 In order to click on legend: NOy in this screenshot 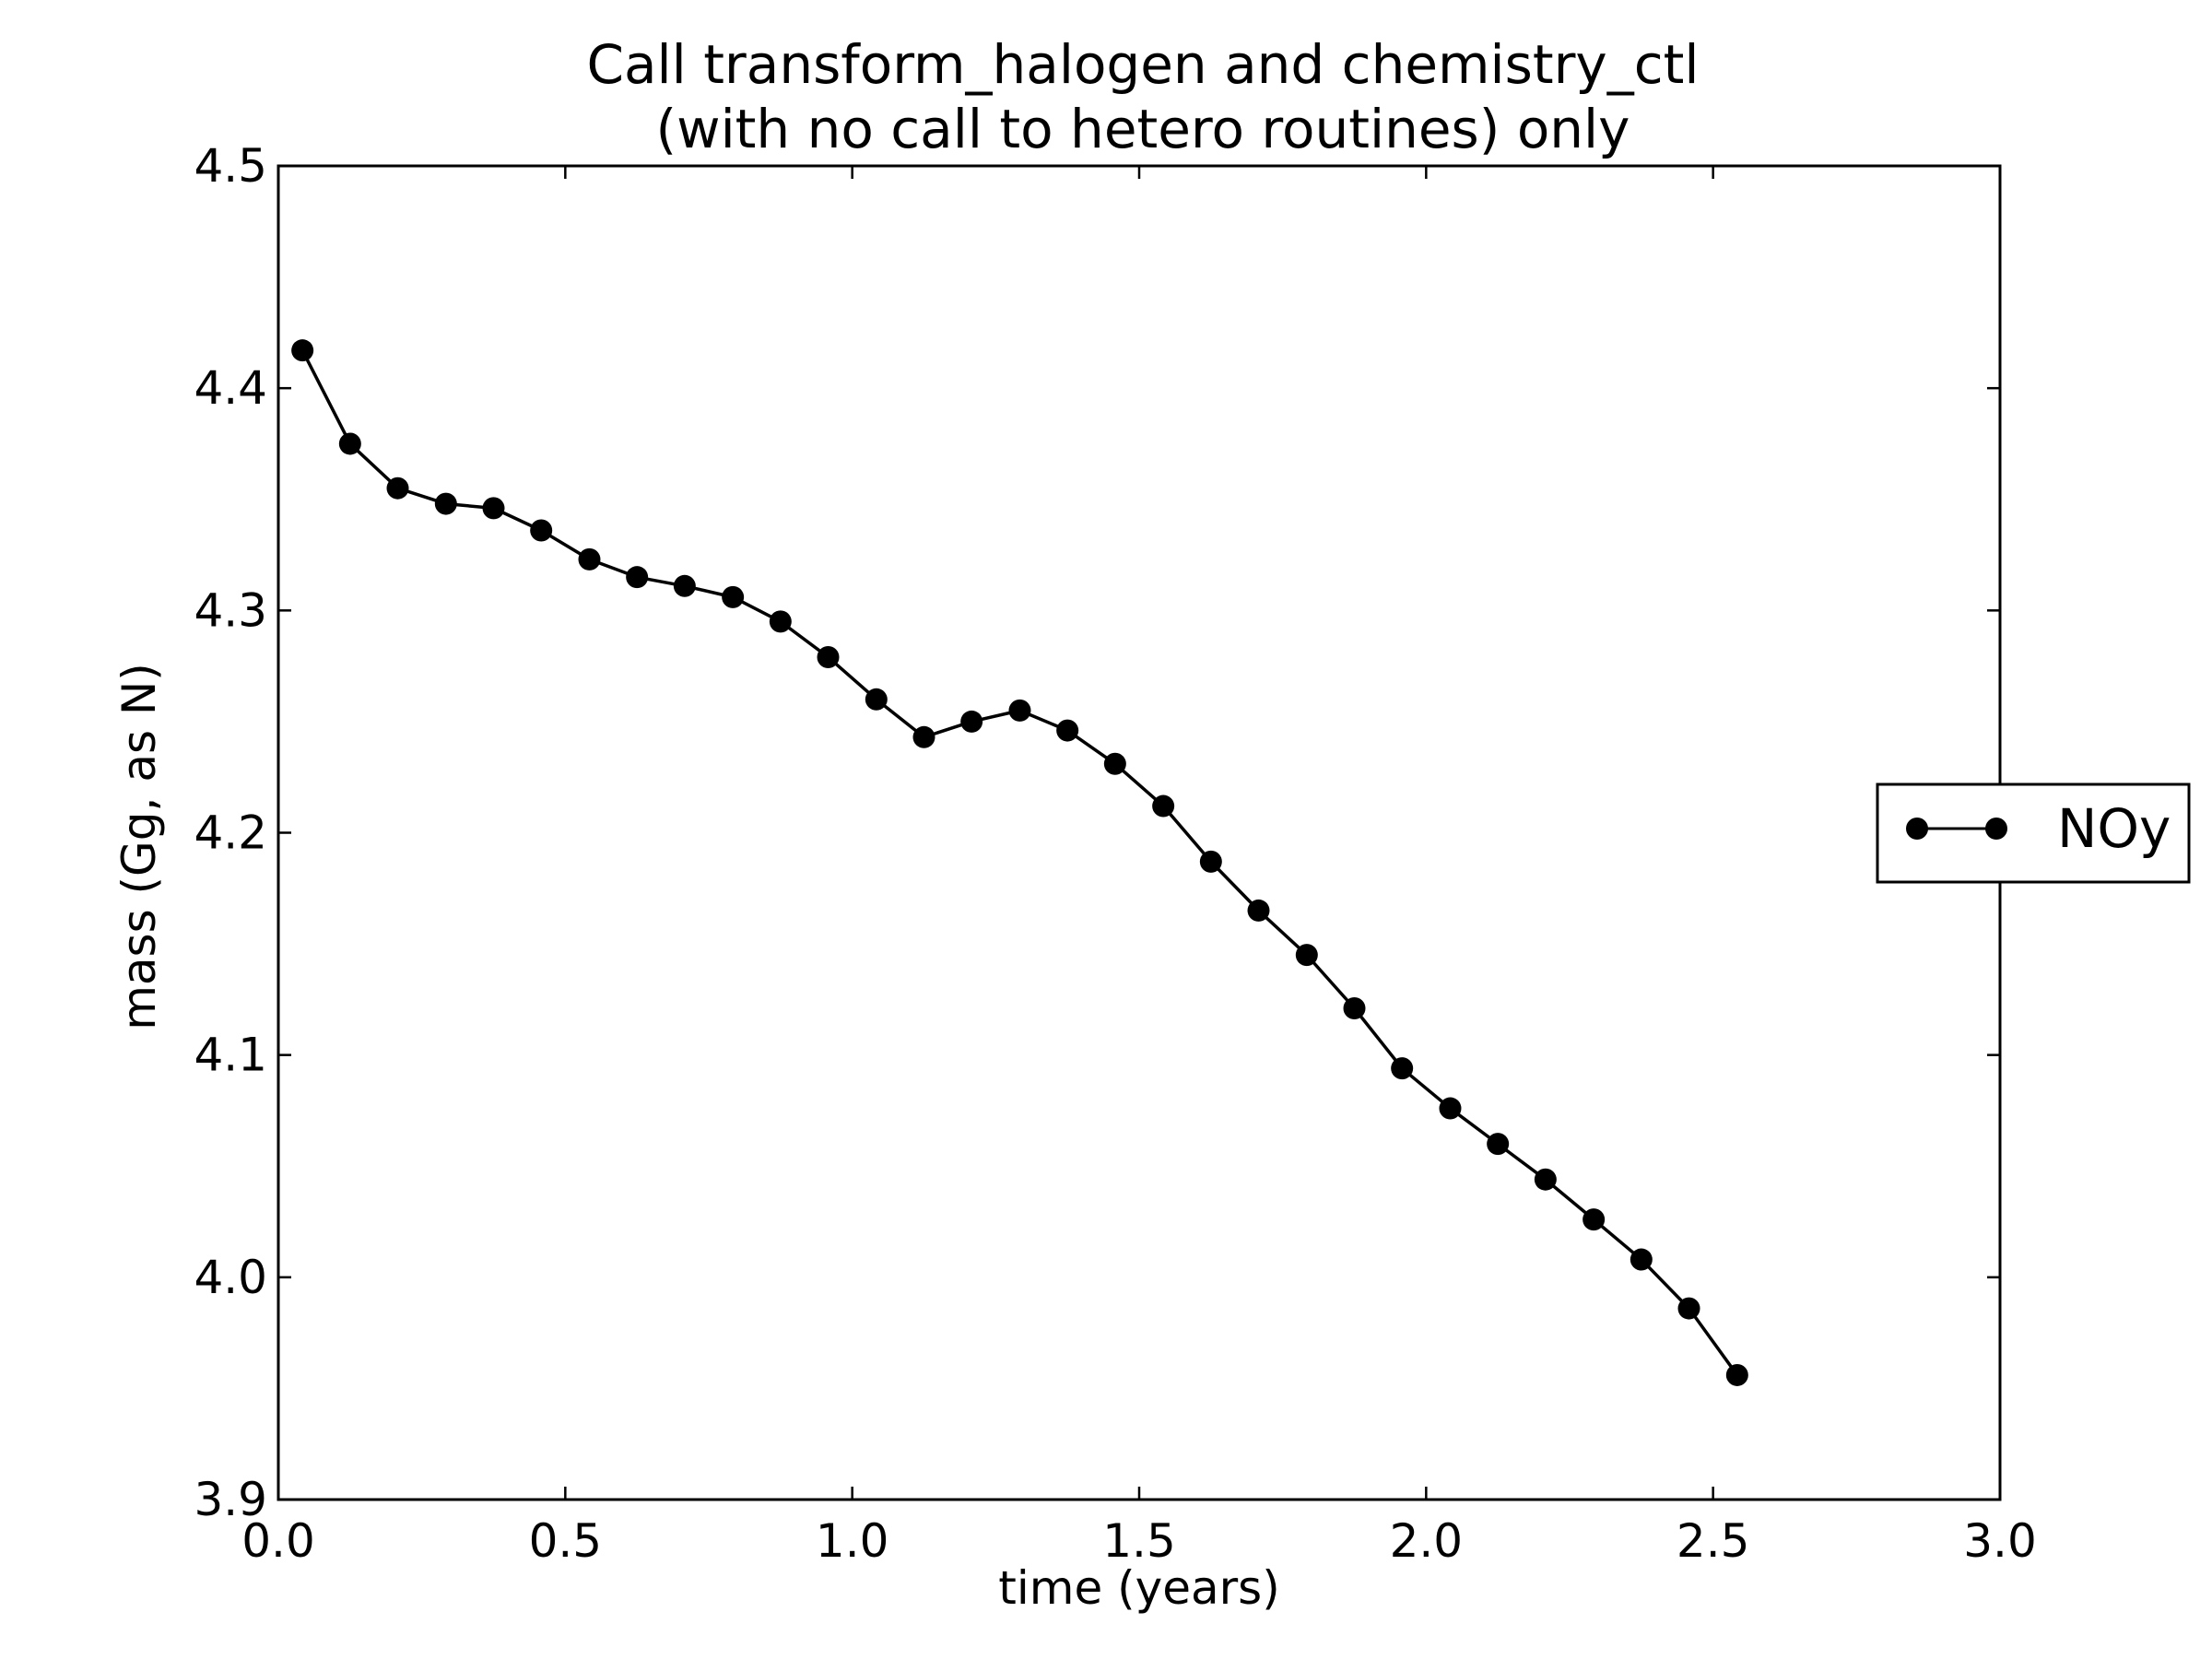, I will do `click(2033, 833)`.